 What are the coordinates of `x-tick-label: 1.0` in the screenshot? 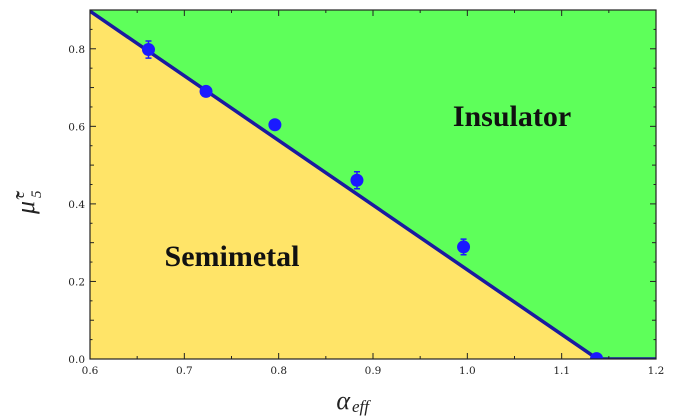 It's located at (467, 371).